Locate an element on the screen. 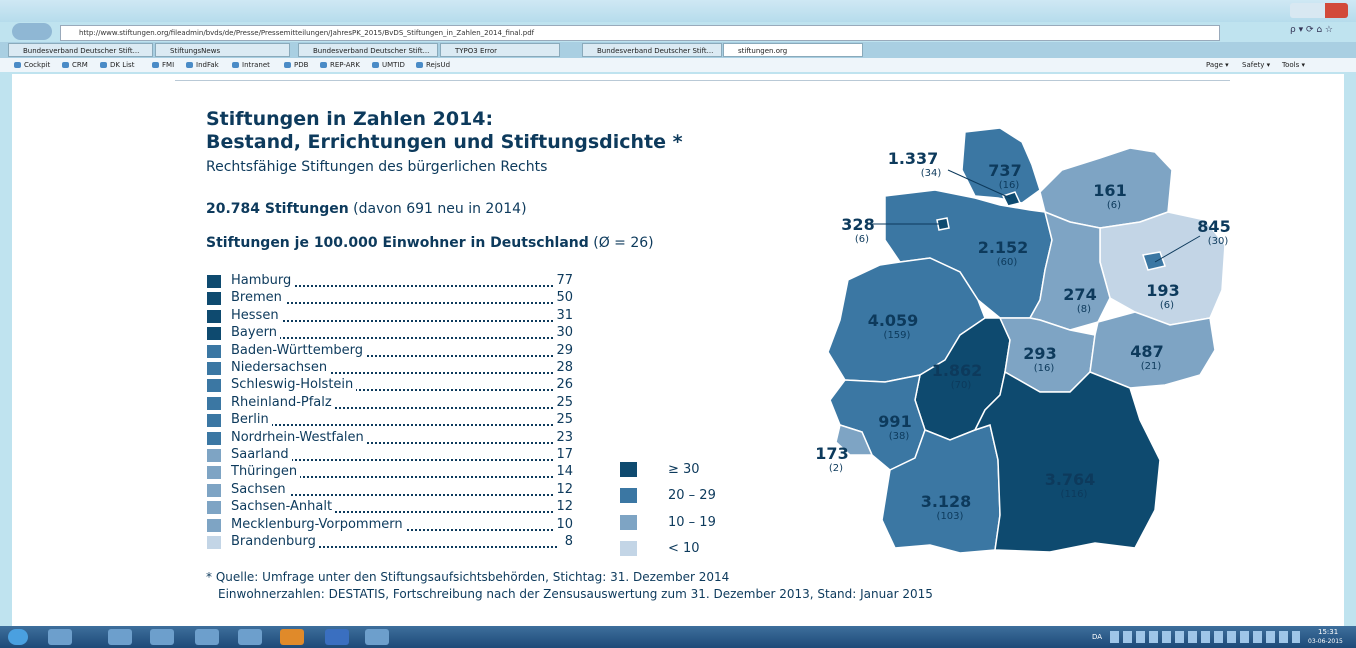  list-row: Bayern 30 is located at coordinates (390, 333).